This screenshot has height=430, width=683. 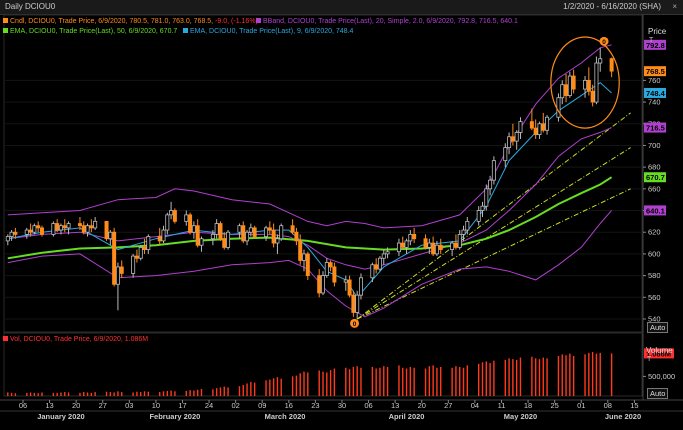 I want to click on price-auto-button: Auto, so click(x=658, y=327).